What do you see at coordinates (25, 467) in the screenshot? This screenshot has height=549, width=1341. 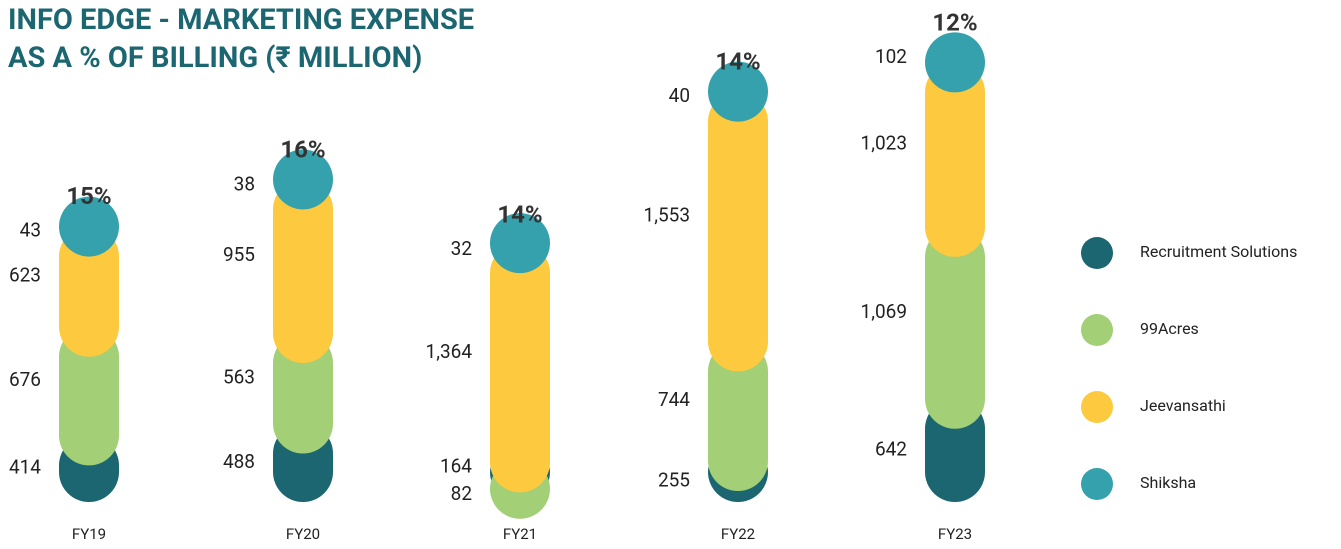 I see `value-label: 414` at bounding box center [25, 467].